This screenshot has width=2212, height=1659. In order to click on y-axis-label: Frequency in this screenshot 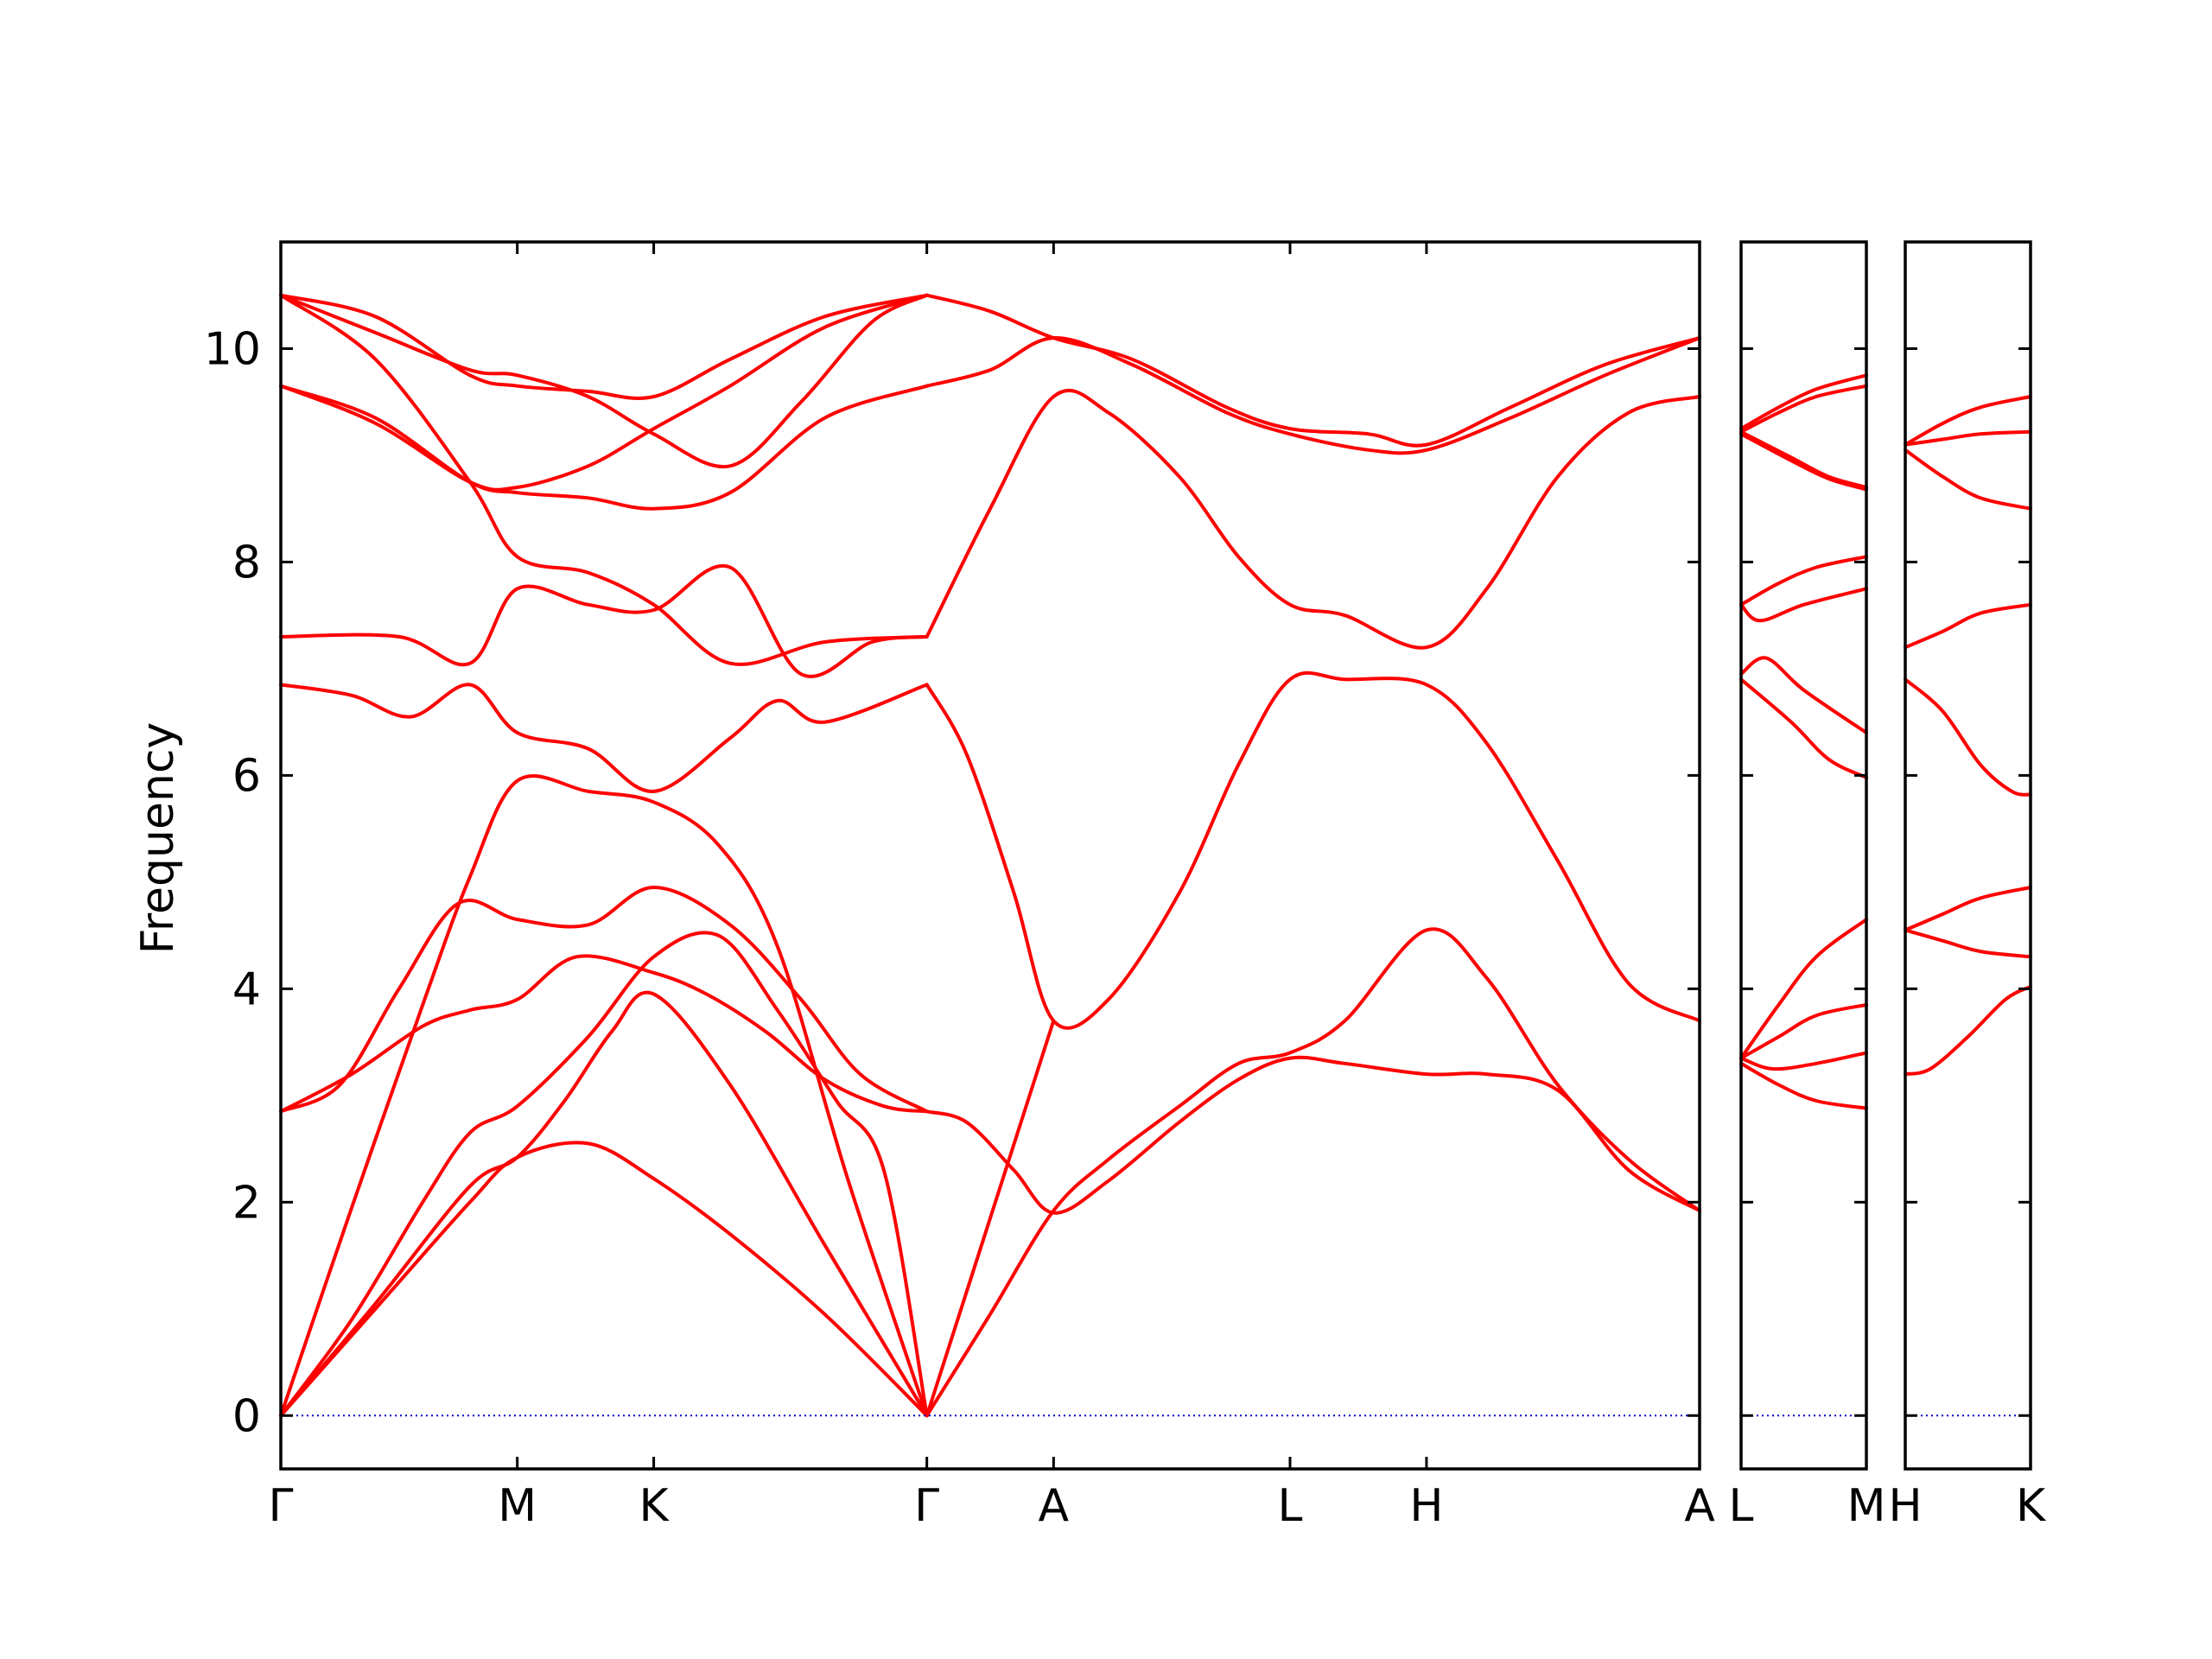, I will do `click(158, 838)`.